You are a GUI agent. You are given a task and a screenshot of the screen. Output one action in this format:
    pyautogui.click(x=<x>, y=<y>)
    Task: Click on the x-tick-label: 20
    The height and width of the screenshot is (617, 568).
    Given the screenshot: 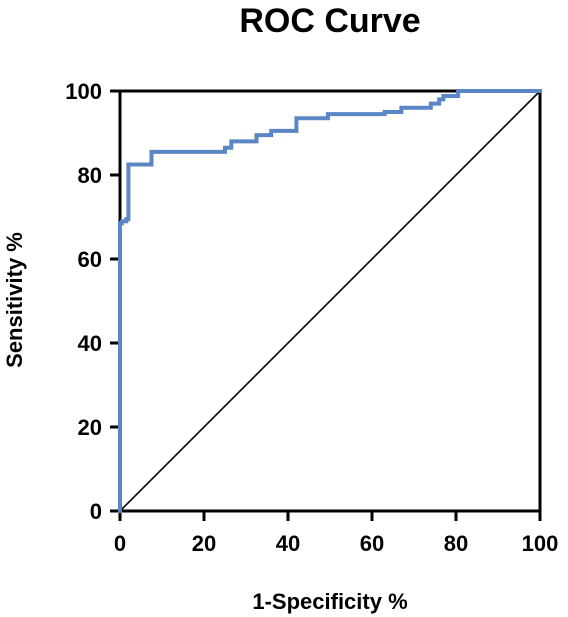 What is the action you would take?
    pyautogui.click(x=204, y=543)
    